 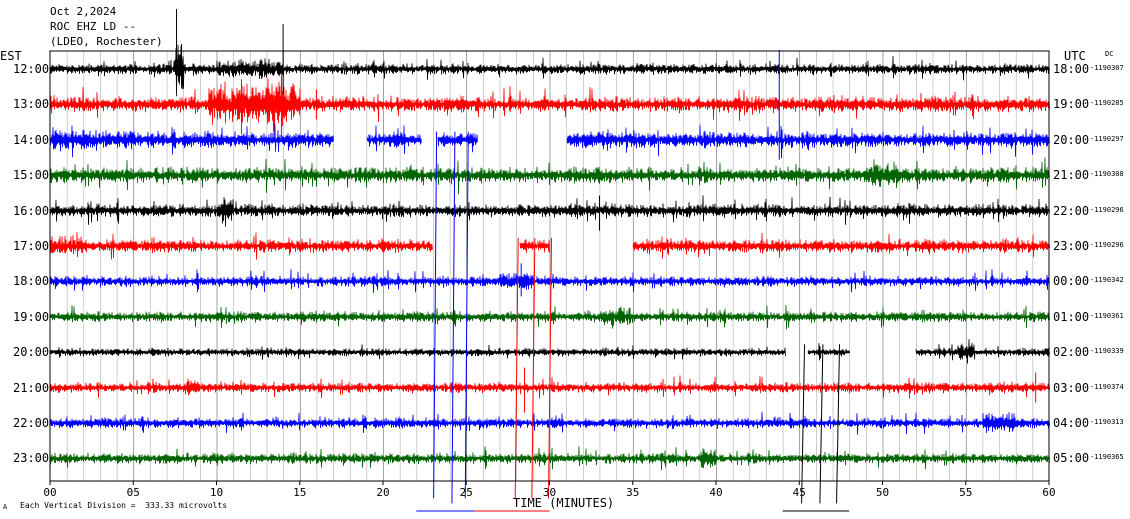 What do you see at coordinates (1107, 103) in the screenshot?
I see `dc-offset-label: -1190285` at bounding box center [1107, 103].